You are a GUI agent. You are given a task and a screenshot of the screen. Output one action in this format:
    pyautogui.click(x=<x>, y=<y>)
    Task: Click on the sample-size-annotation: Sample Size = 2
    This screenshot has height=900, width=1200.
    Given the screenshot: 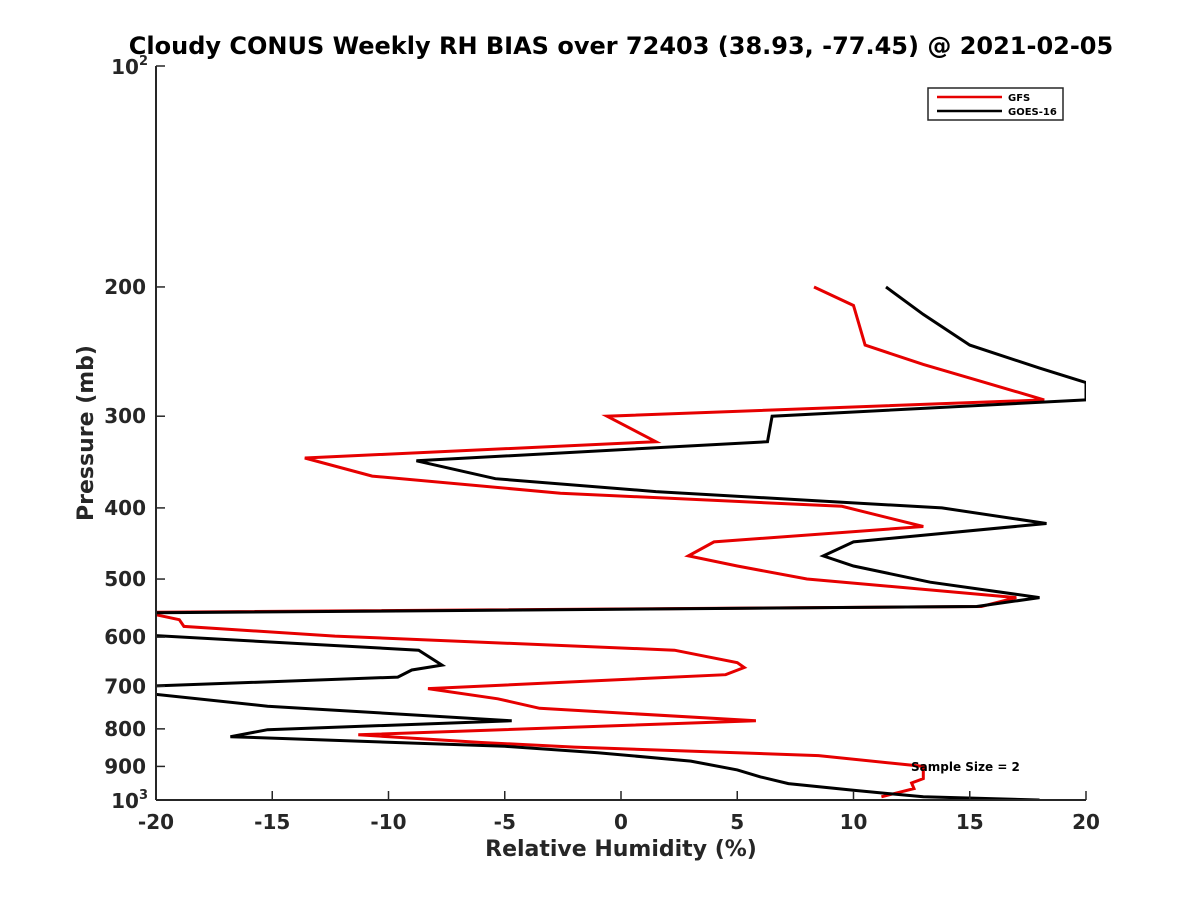 What is the action you would take?
    pyautogui.click(x=965, y=767)
    